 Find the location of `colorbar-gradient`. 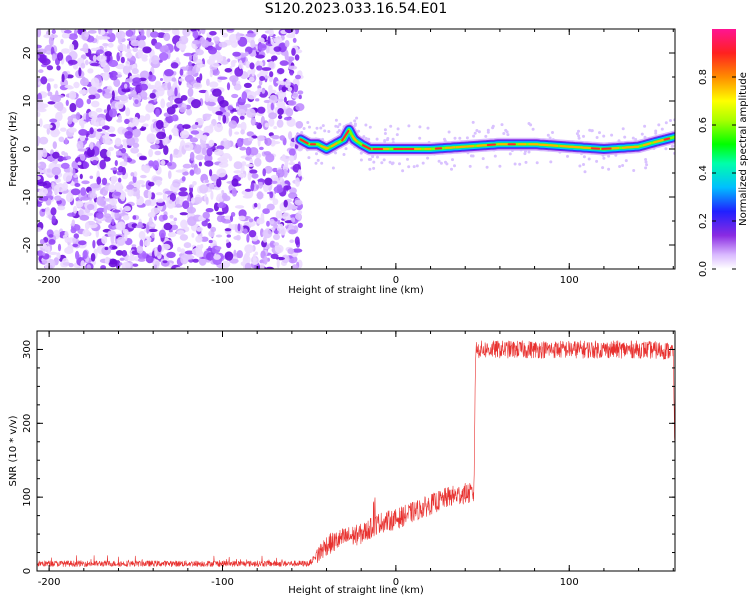

colorbar-gradient is located at coordinates (724, 149).